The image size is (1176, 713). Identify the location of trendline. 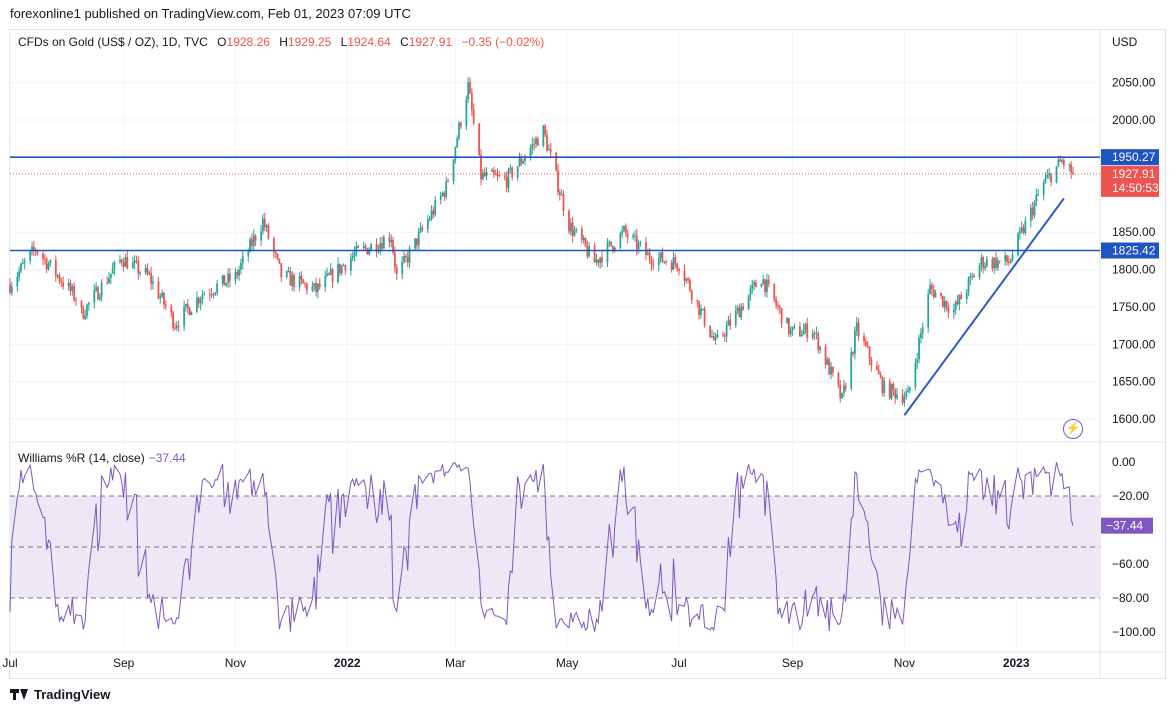
(984, 306).